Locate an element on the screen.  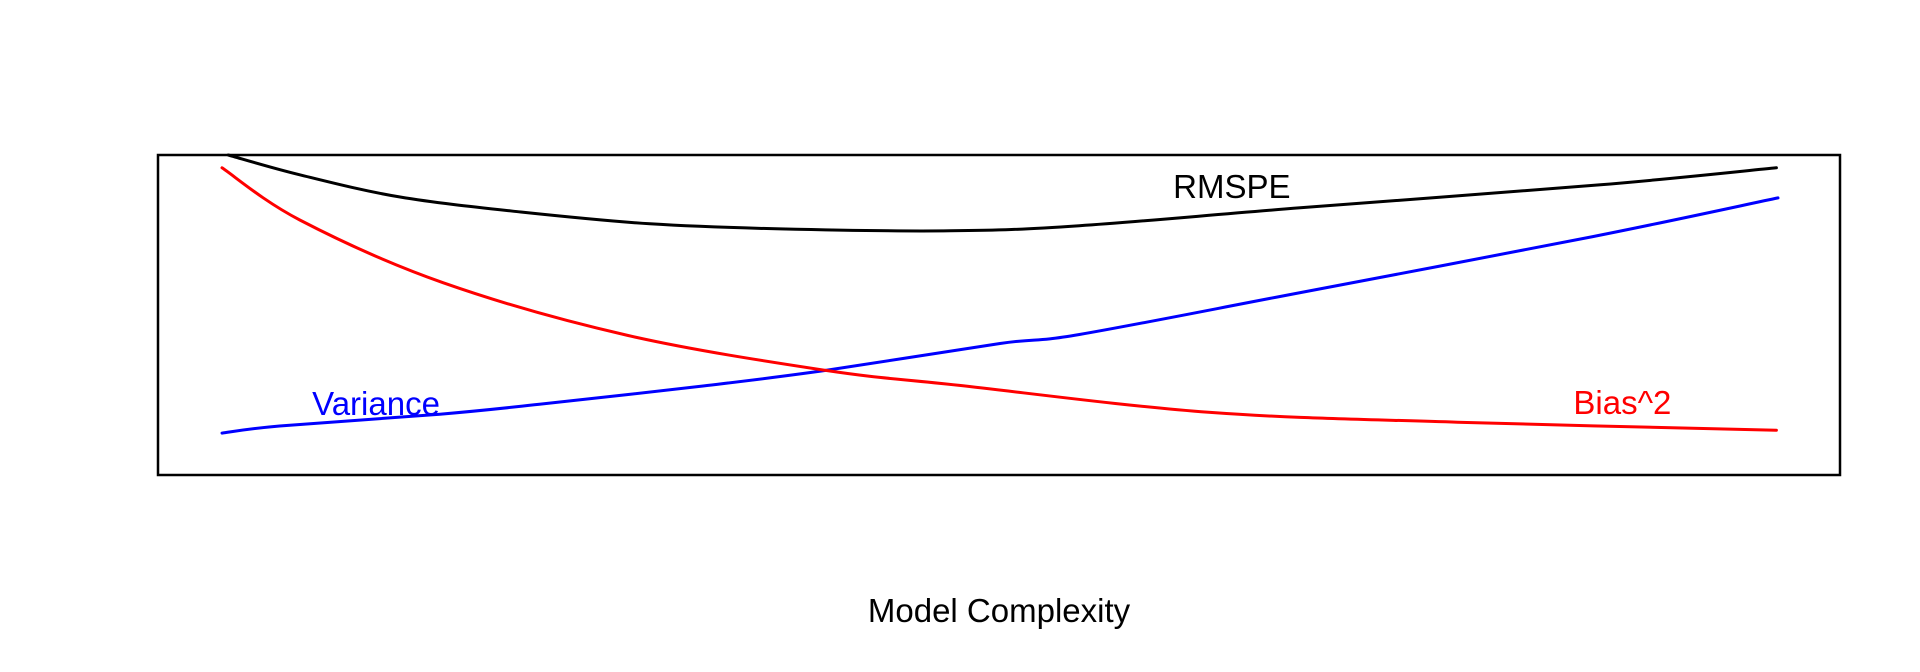
x-axis-label: Model Complexity is located at coordinates (999, 610).